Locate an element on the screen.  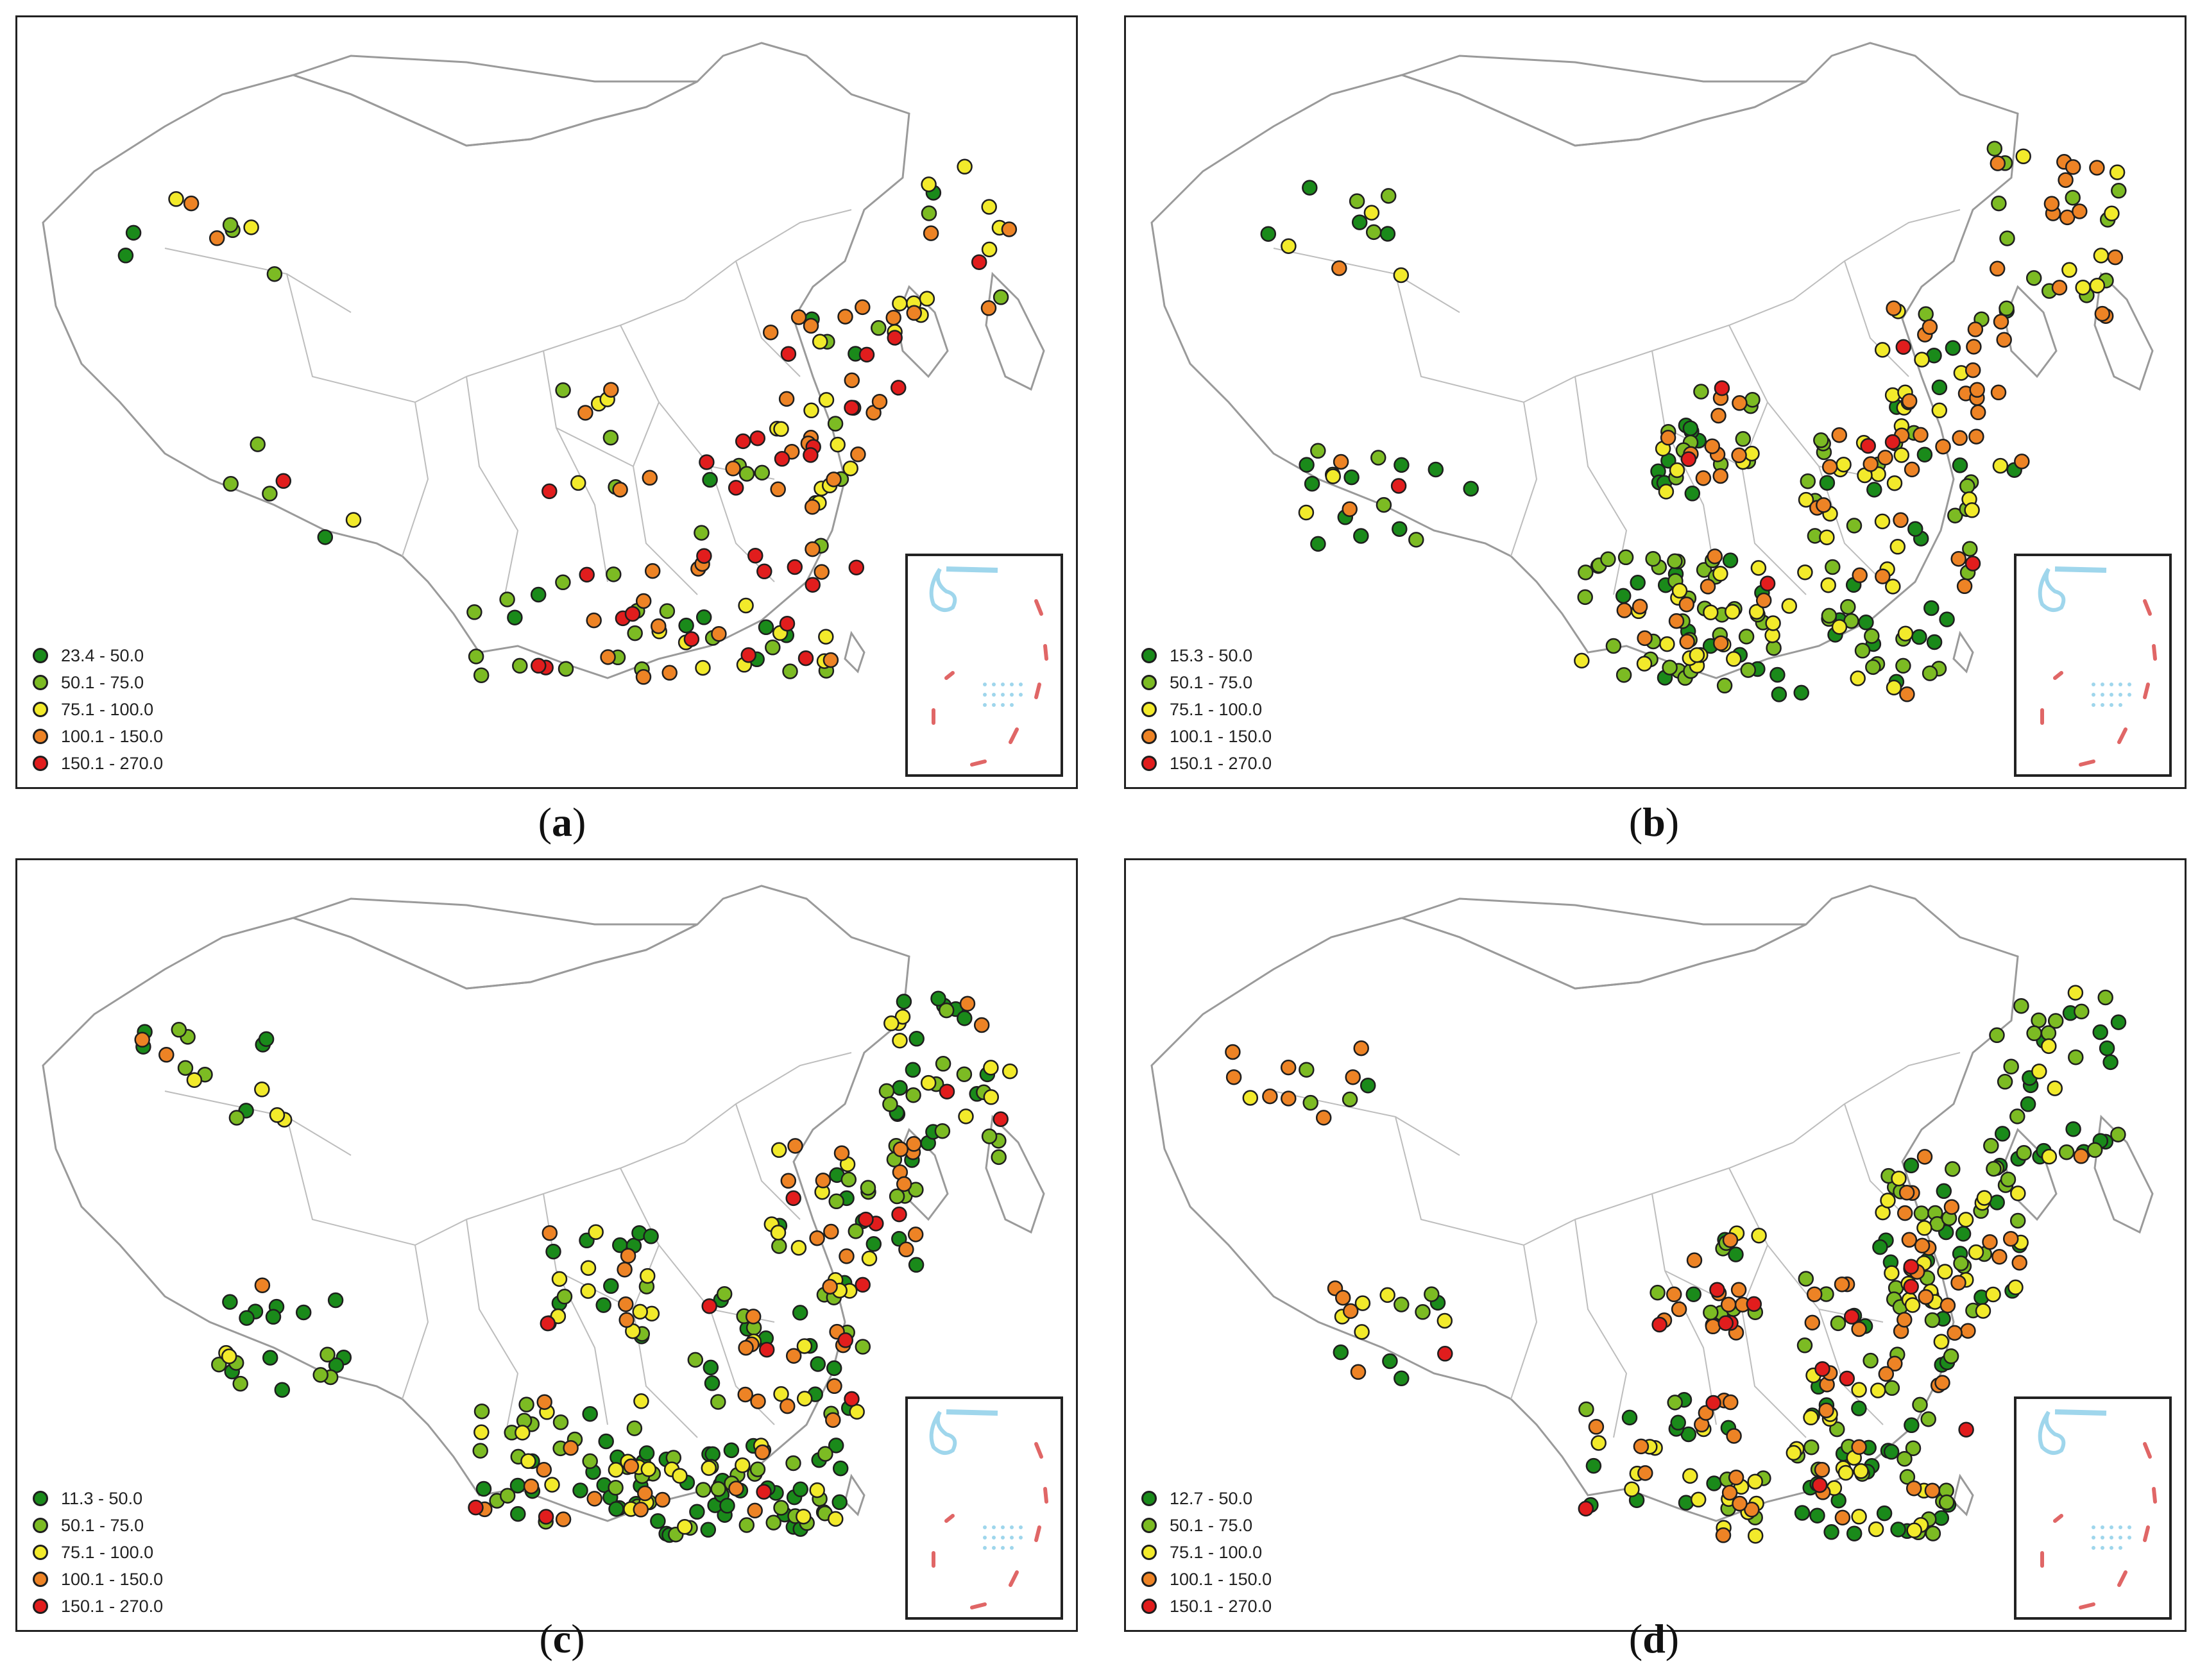
coastline is located at coordinates (2031, 331).